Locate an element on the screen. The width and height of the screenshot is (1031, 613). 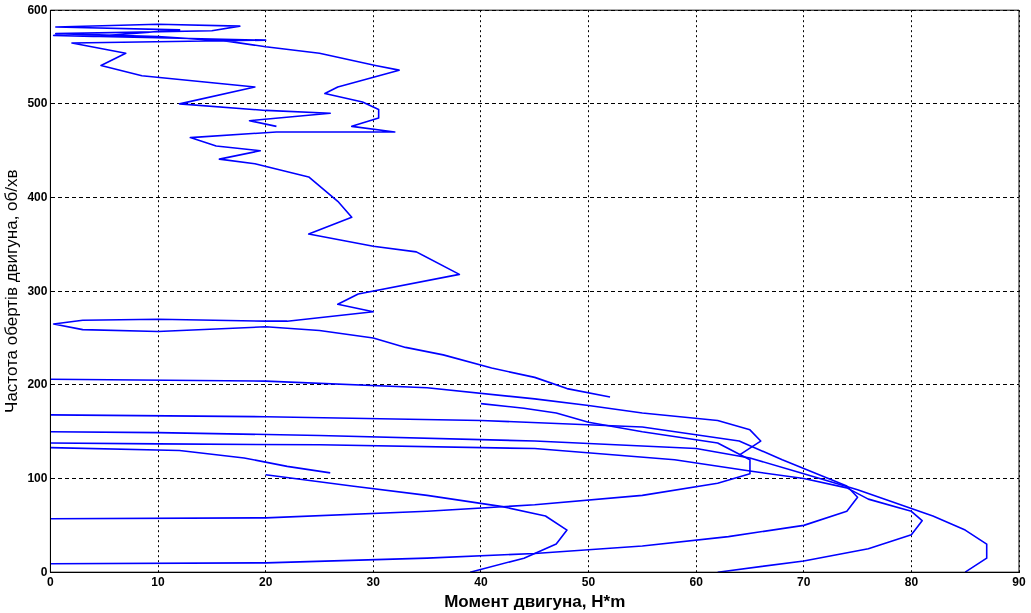
x-tick-label: 60 is located at coordinates (696, 581).